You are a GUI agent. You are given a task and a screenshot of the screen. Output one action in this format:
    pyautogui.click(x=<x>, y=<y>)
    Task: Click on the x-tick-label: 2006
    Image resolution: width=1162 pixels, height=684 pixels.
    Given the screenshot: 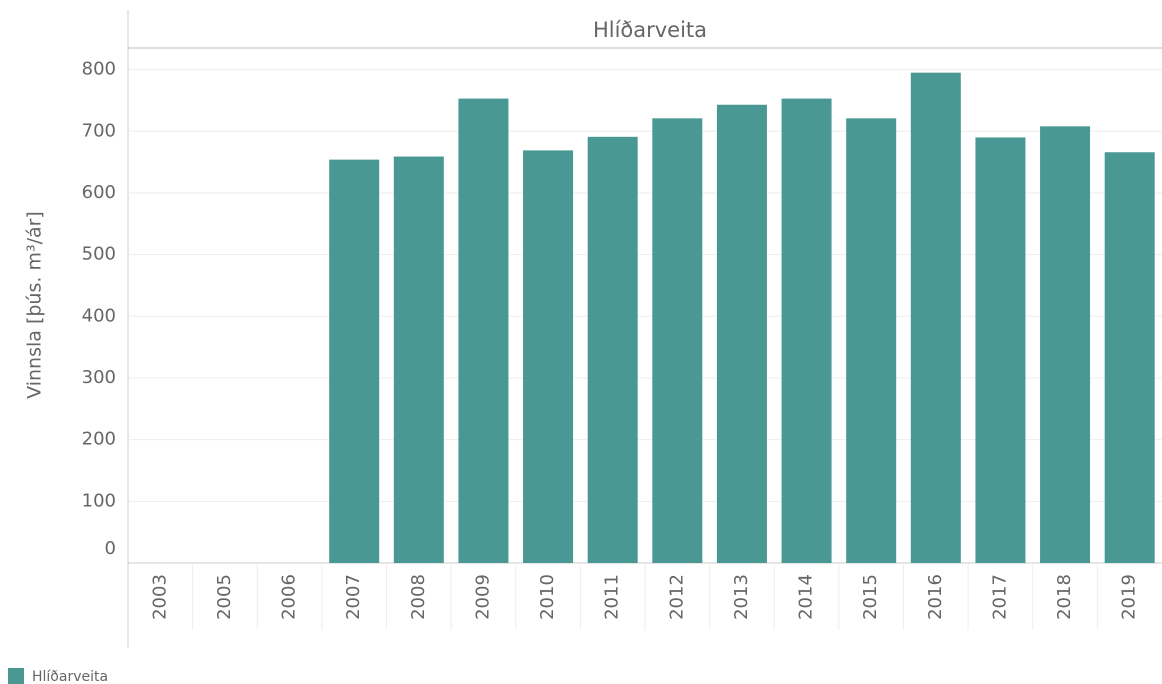 What is the action you would take?
    pyautogui.click(x=289, y=597)
    